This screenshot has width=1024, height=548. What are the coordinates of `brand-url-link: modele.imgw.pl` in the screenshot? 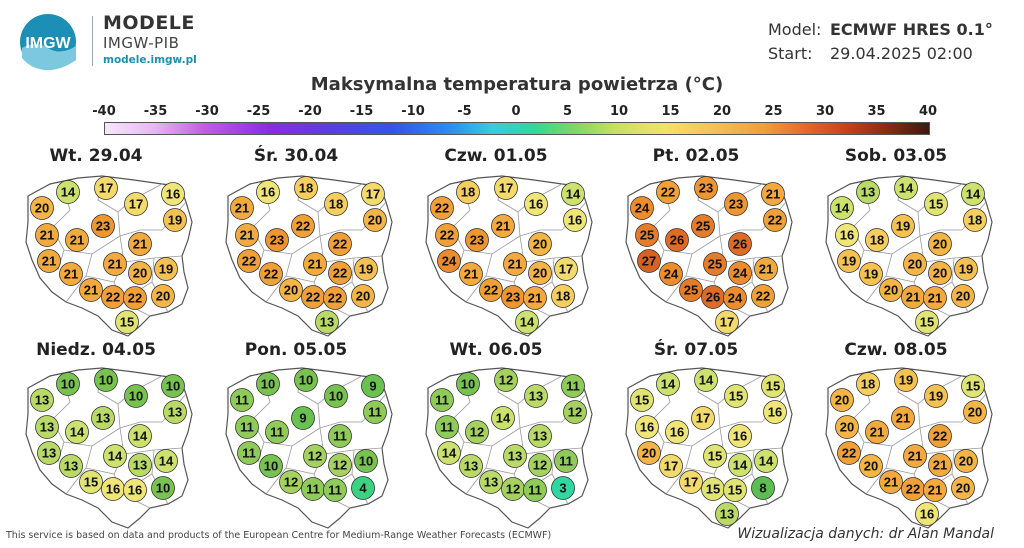 It's located at (150, 59).